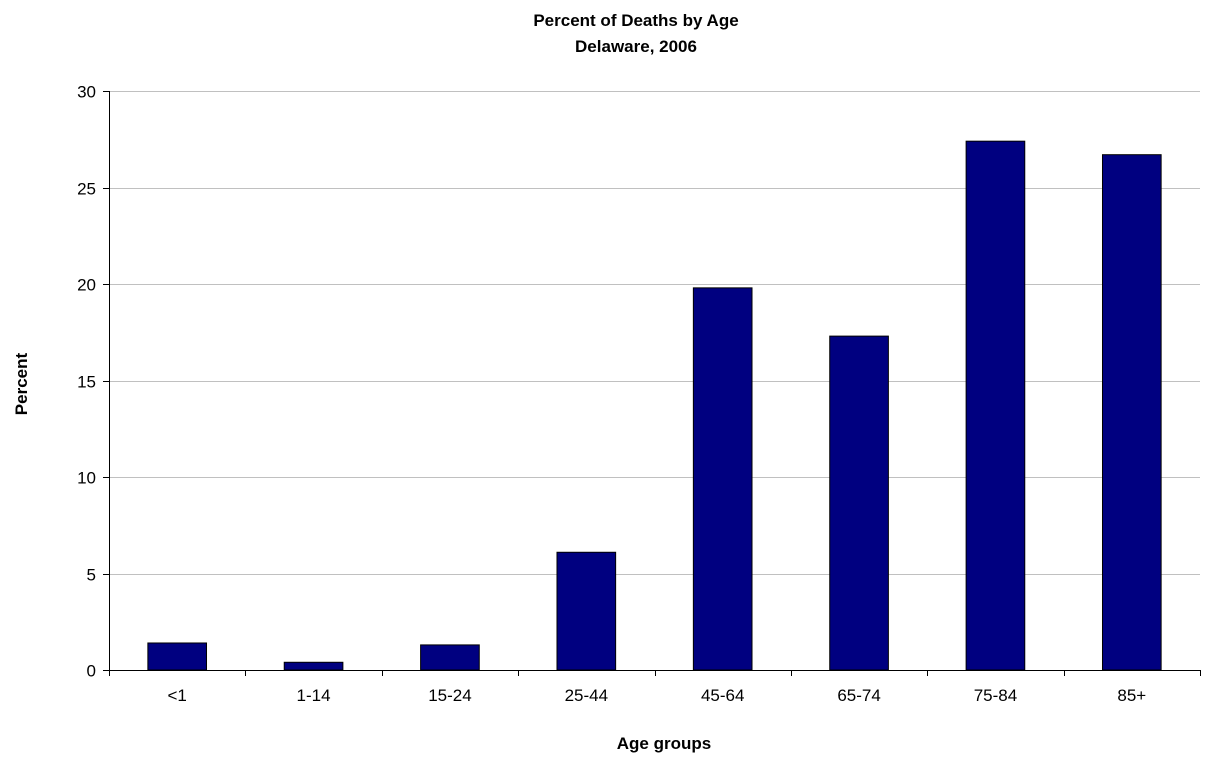 The width and height of the screenshot is (1215, 759). What do you see at coordinates (586, 695) in the screenshot?
I see `x-tick-label: 25-44` at bounding box center [586, 695].